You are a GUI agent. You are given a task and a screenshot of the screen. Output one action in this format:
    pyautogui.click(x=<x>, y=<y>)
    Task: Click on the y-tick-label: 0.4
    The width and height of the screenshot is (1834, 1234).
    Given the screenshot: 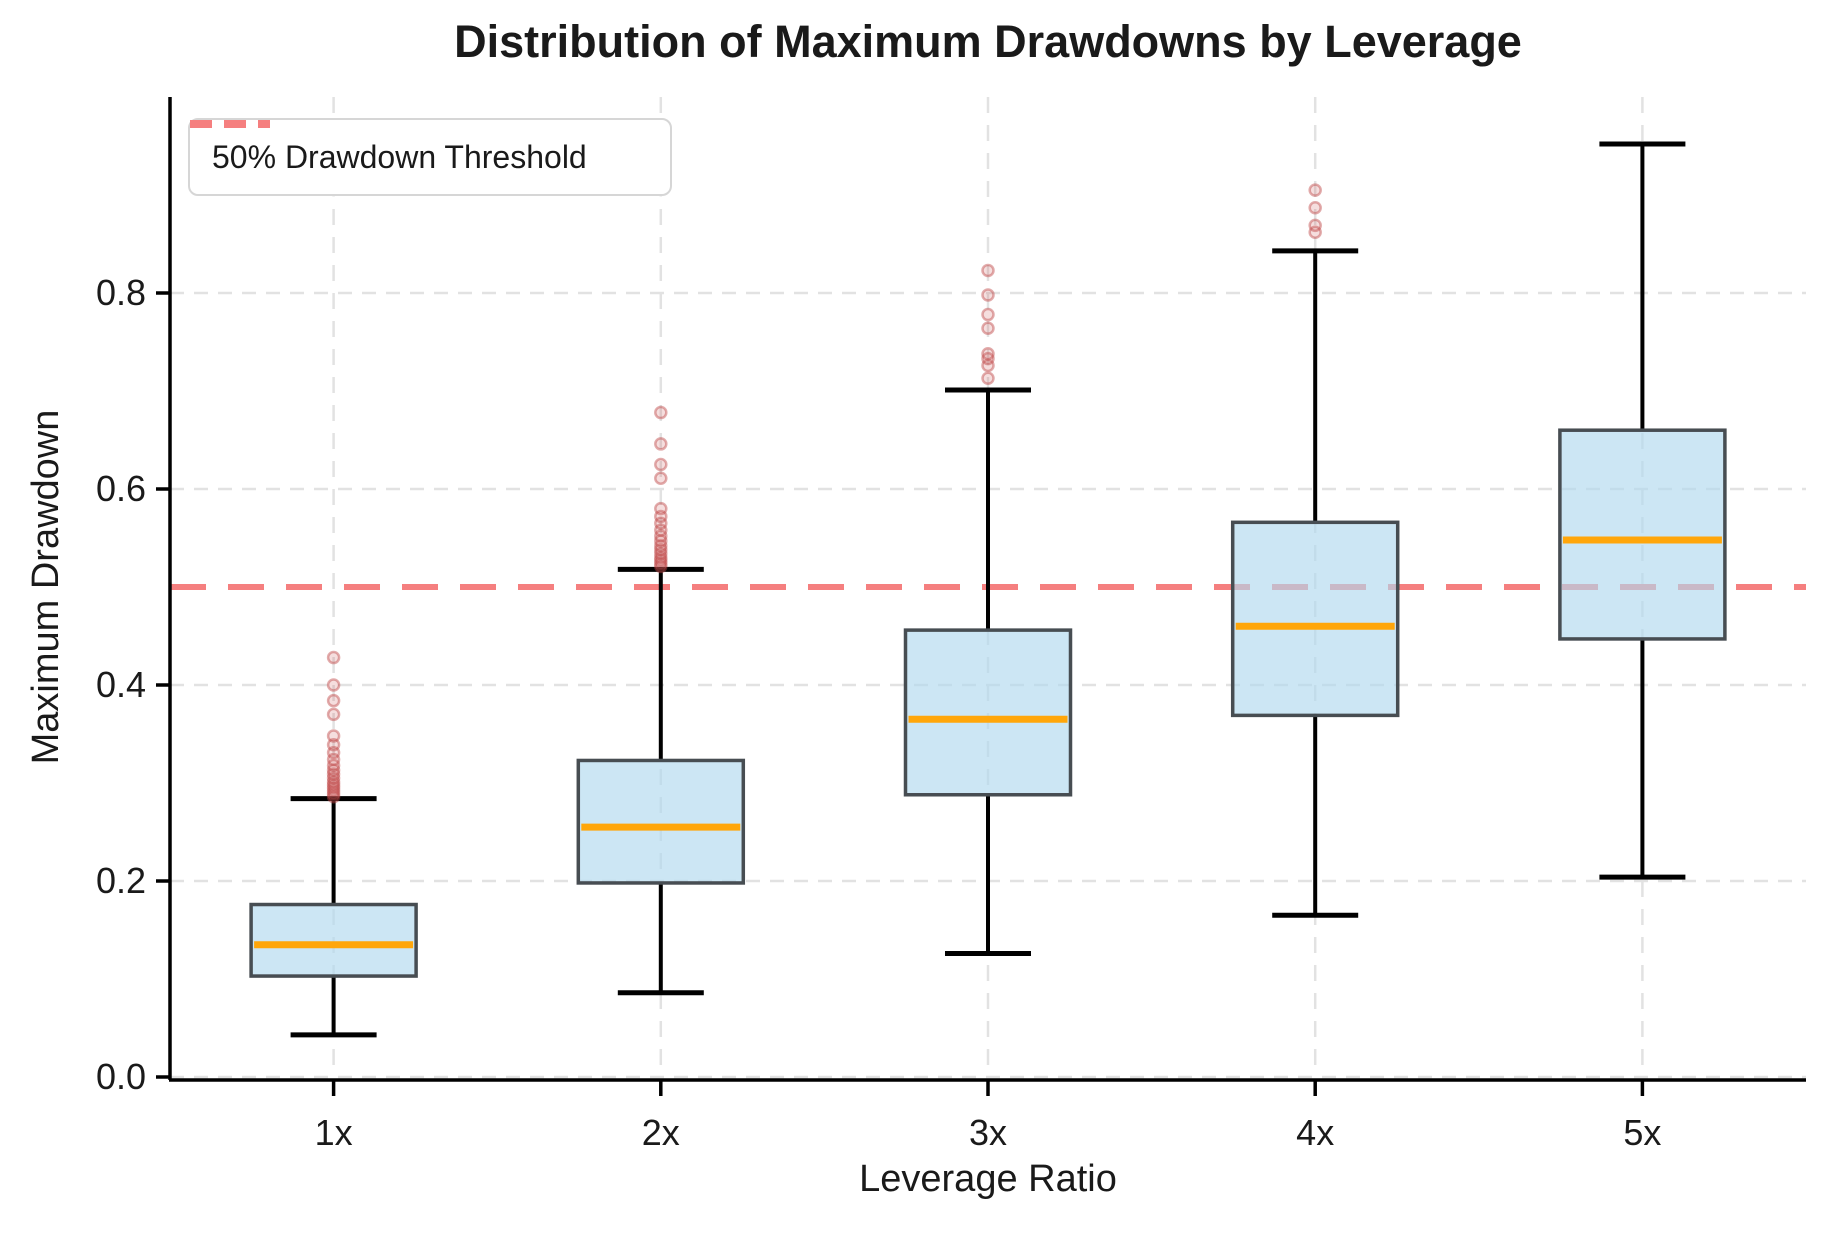 What is the action you would take?
    pyautogui.click(x=121, y=684)
    